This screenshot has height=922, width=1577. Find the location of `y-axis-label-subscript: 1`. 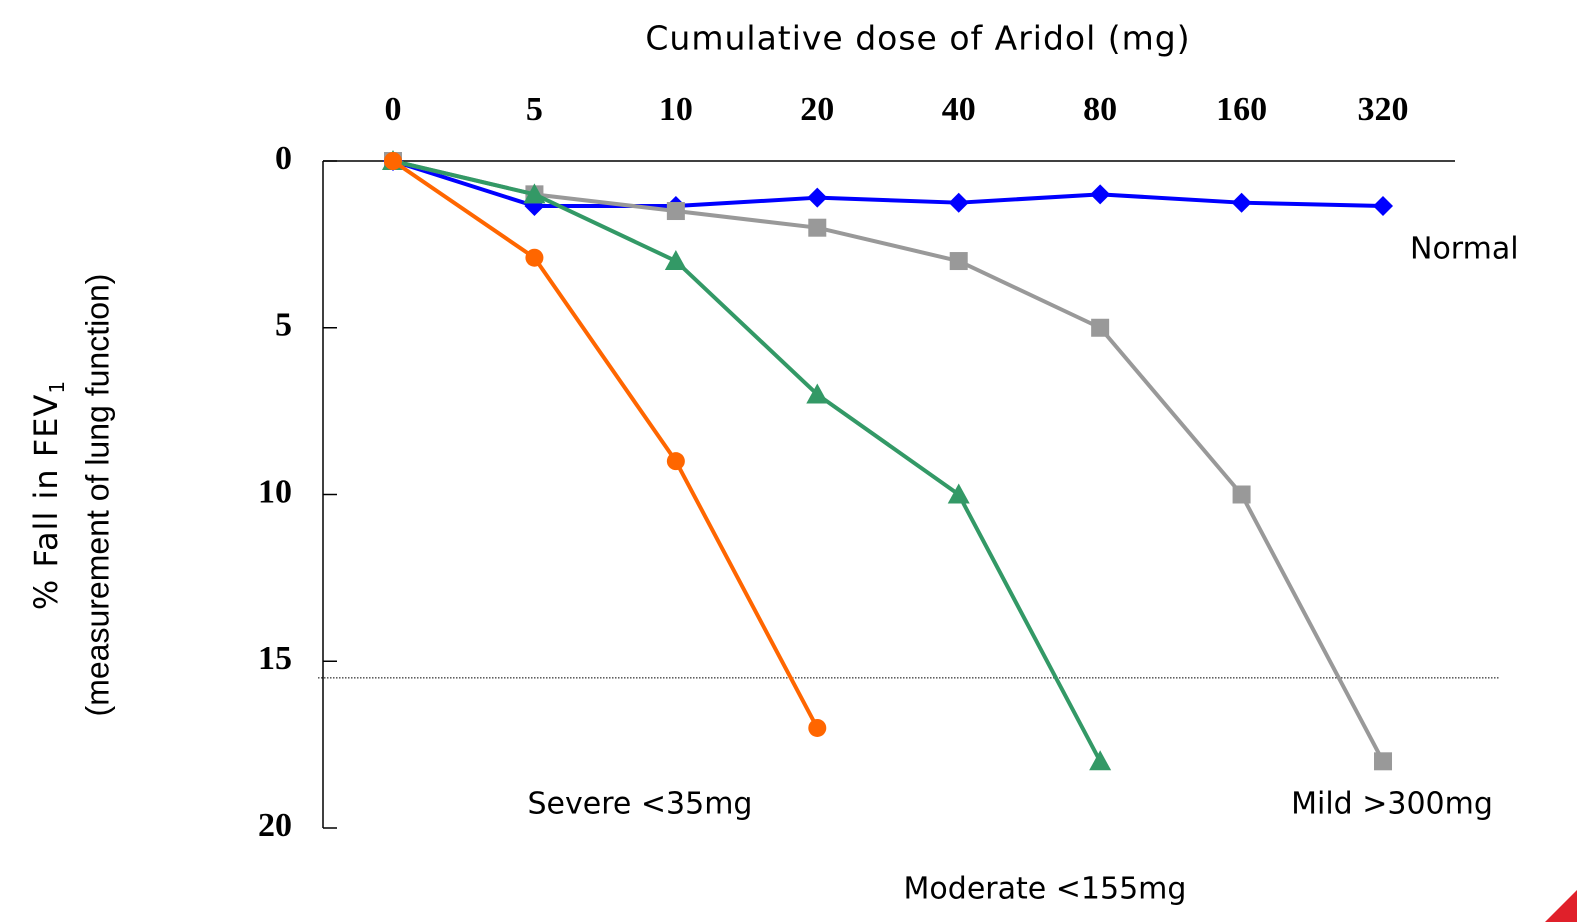

y-axis-label-subscript: 1 is located at coordinates (57, 387).